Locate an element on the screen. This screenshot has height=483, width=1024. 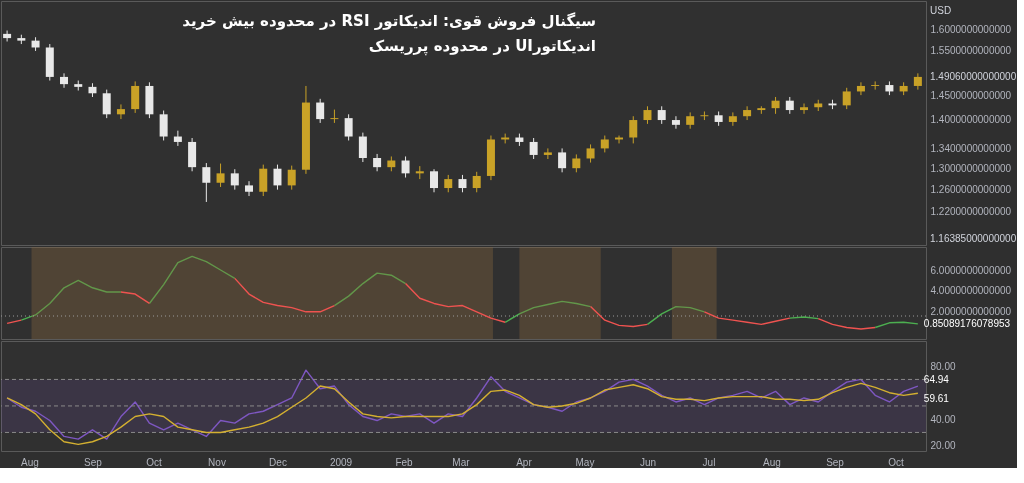
y-tick-label: 1.3000000000000 is located at coordinates (971, 169).